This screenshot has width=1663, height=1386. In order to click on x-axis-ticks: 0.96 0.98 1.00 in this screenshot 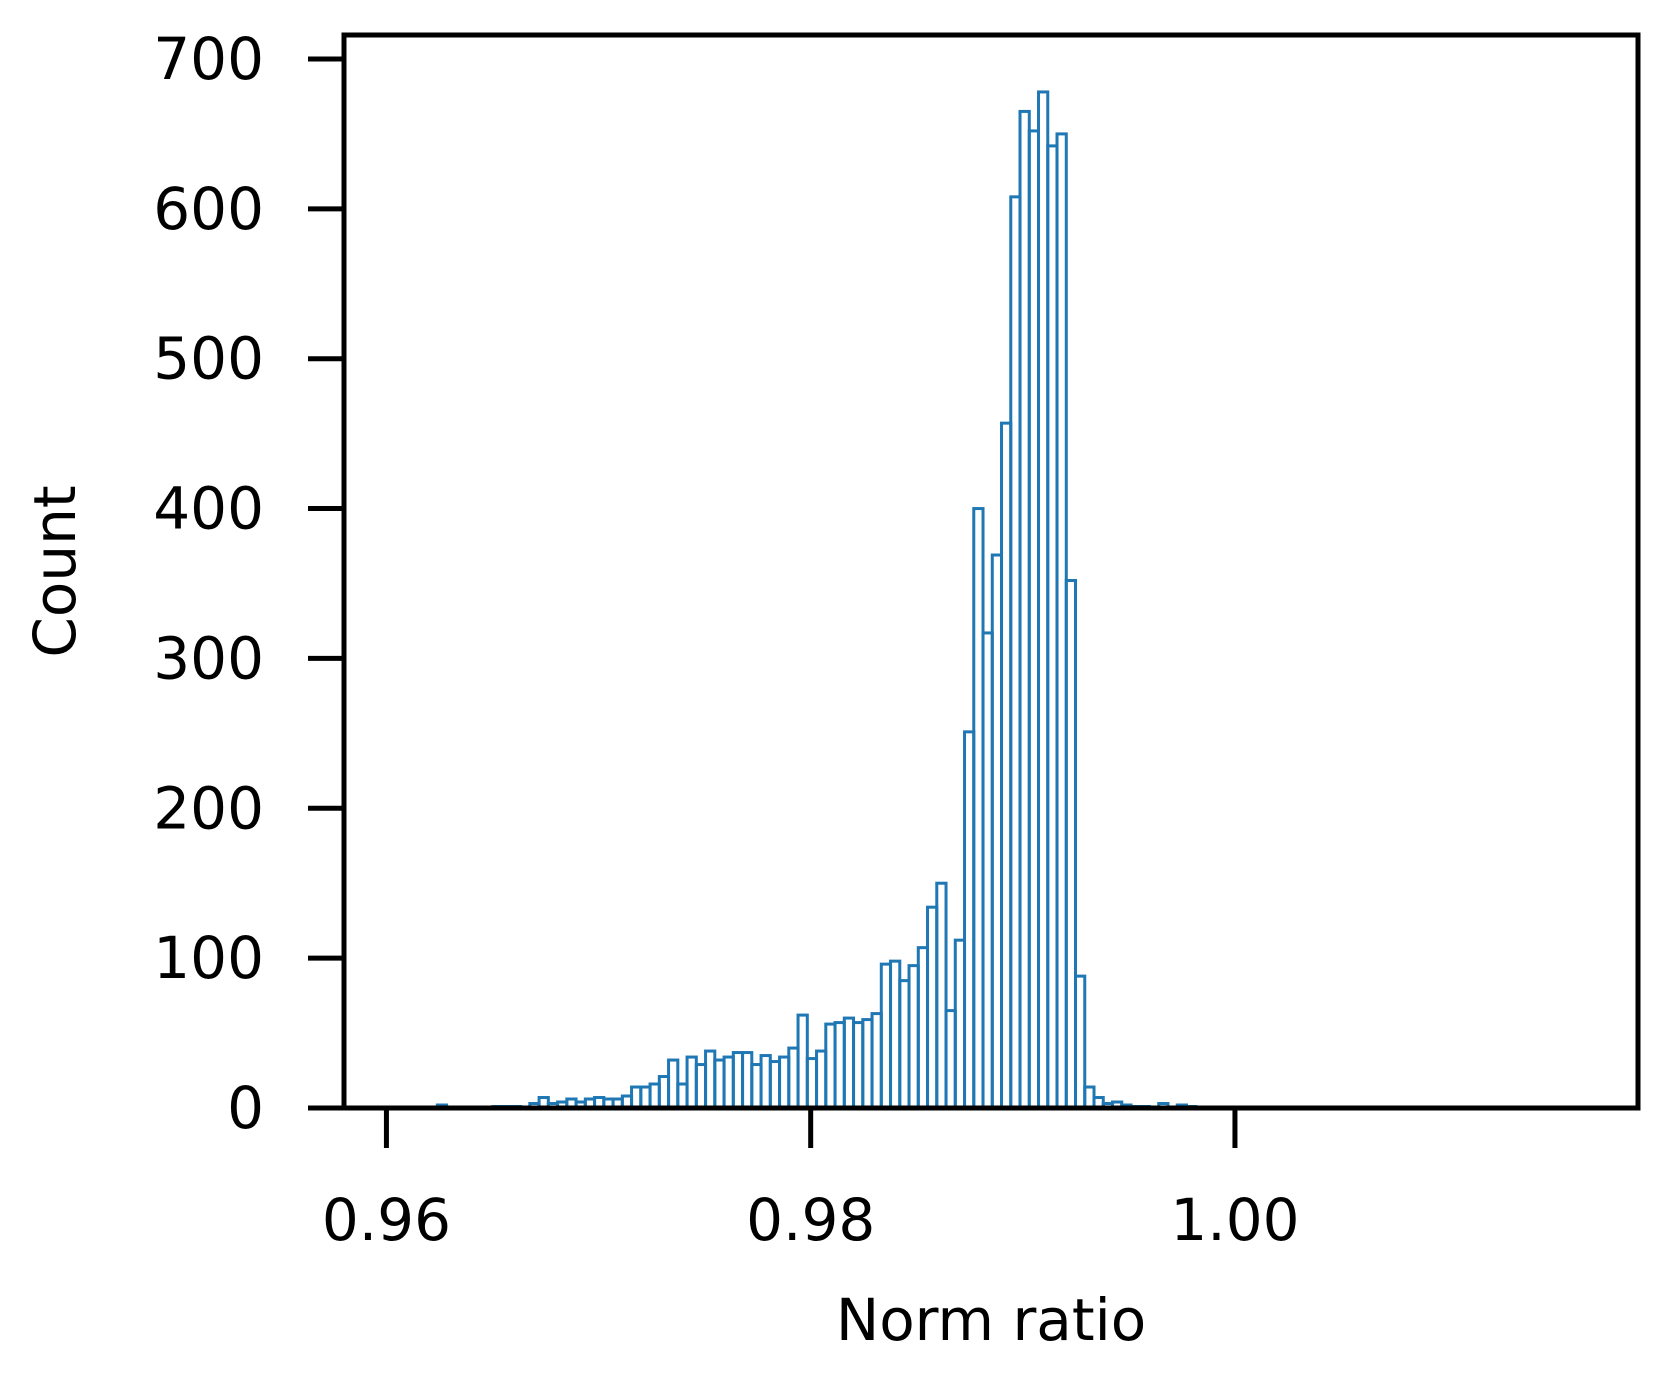, I will do `click(811, 1181)`.